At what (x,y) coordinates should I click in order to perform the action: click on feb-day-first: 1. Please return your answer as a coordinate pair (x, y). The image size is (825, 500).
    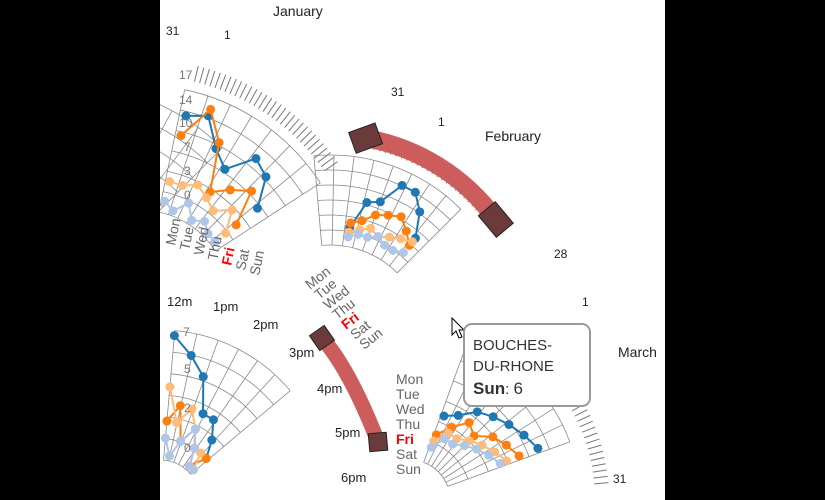
    Looking at the image, I should click on (441, 122).